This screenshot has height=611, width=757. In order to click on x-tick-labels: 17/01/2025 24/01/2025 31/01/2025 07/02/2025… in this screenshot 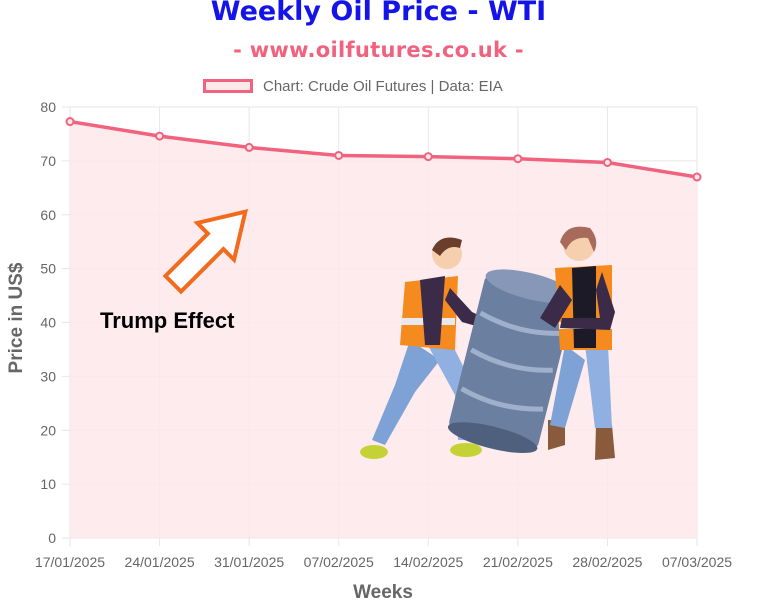, I will do `click(383, 562)`.